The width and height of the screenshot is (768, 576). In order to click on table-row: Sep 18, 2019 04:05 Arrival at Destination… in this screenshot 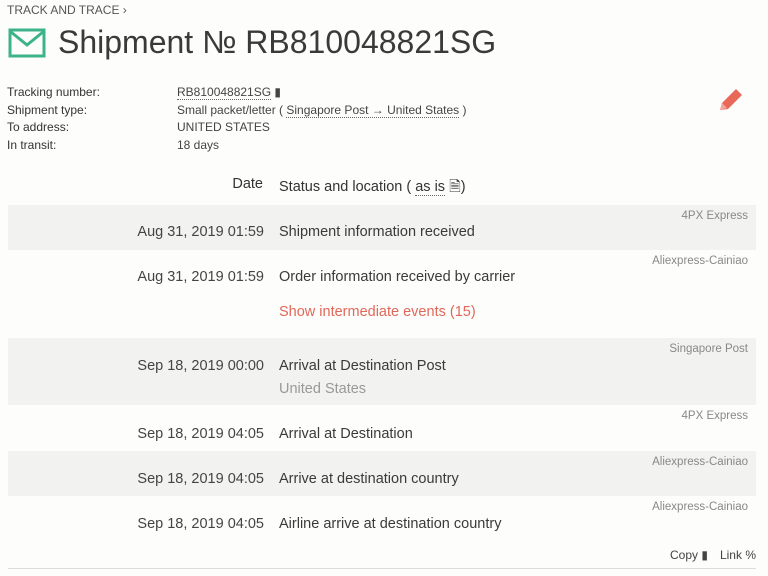, I will do `click(442, 426)`.